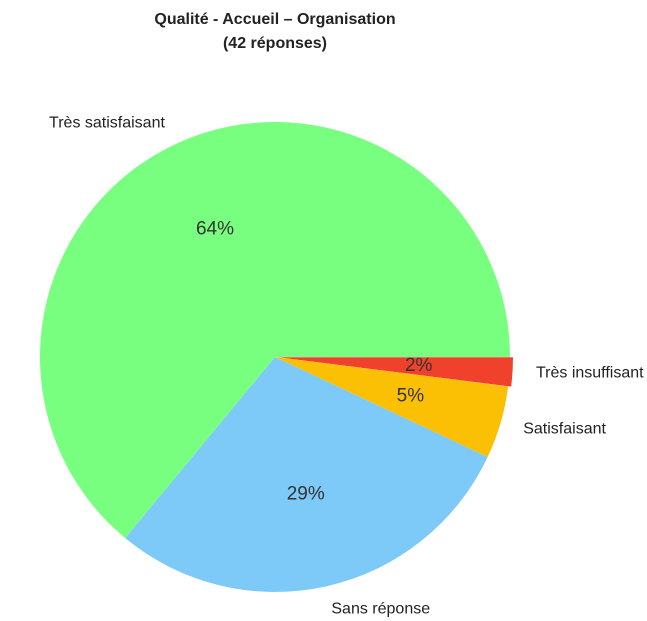 This screenshot has height=621, width=647. Describe the element at coordinates (564, 428) in the screenshot. I see `slice-name: Satisfaisant` at that location.